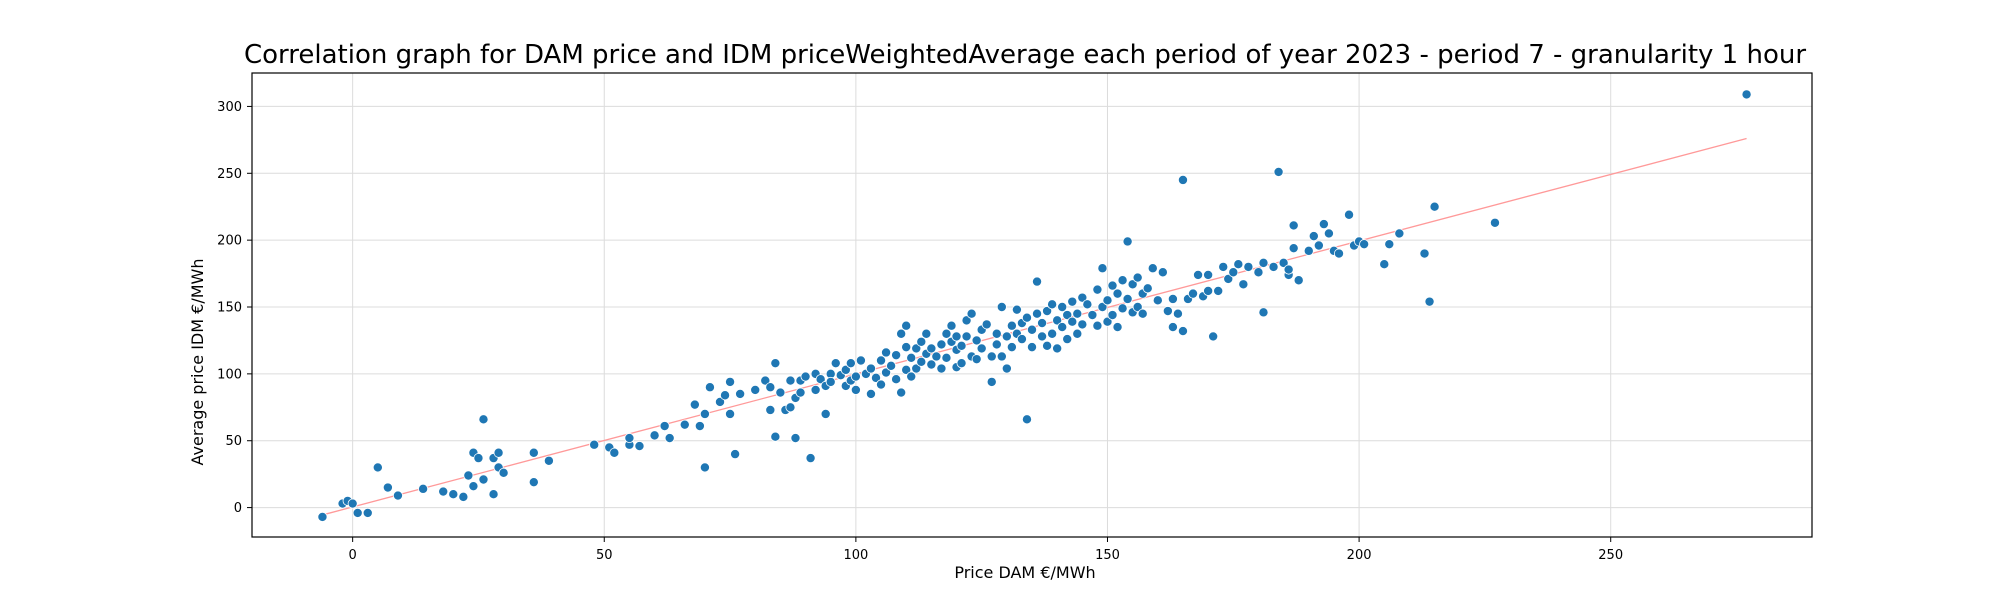  Describe the element at coordinates (1359, 555) in the screenshot. I see `x-tick-label: 200` at that location.